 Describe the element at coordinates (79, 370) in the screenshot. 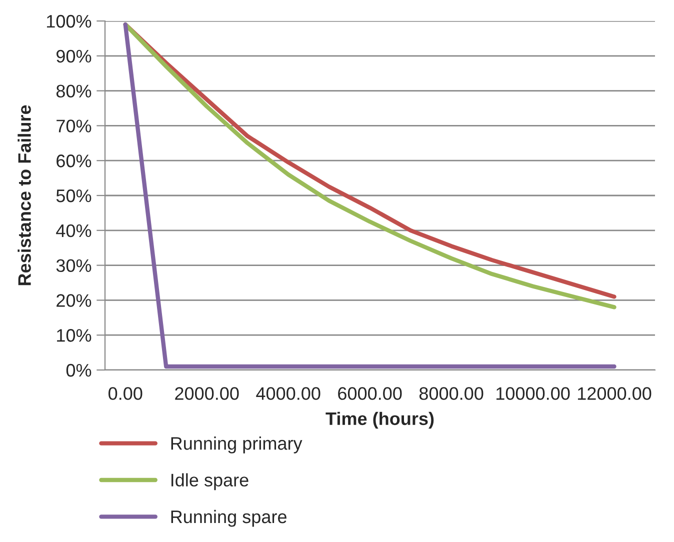

I see `y-tick-label: 0%` at that location.